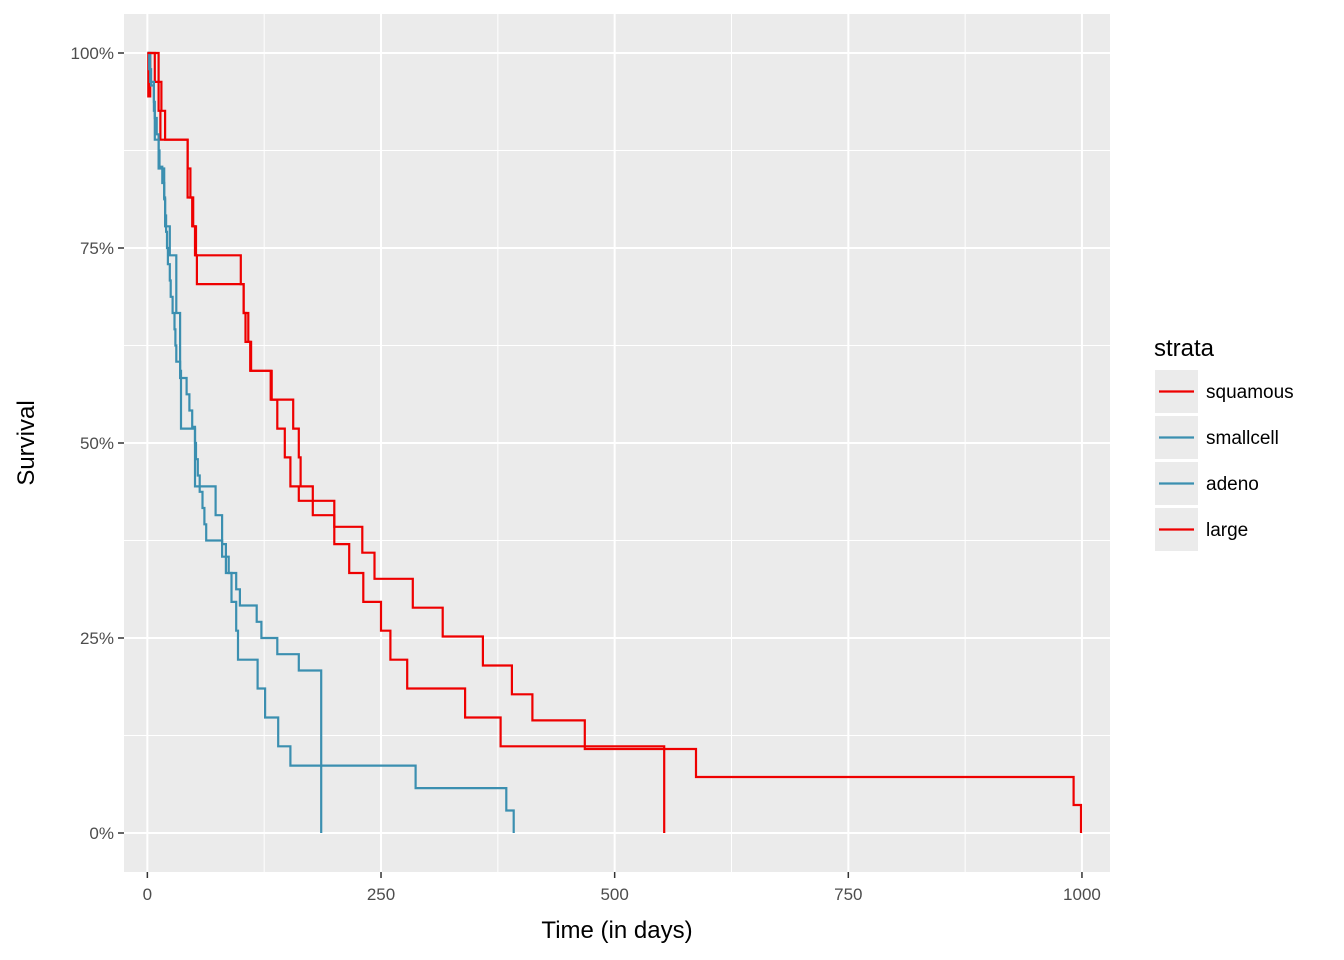 Image resolution: width=1344 pixels, height=960 pixels. What do you see at coordinates (97, 443) in the screenshot?
I see `y-tick-label: 50%` at bounding box center [97, 443].